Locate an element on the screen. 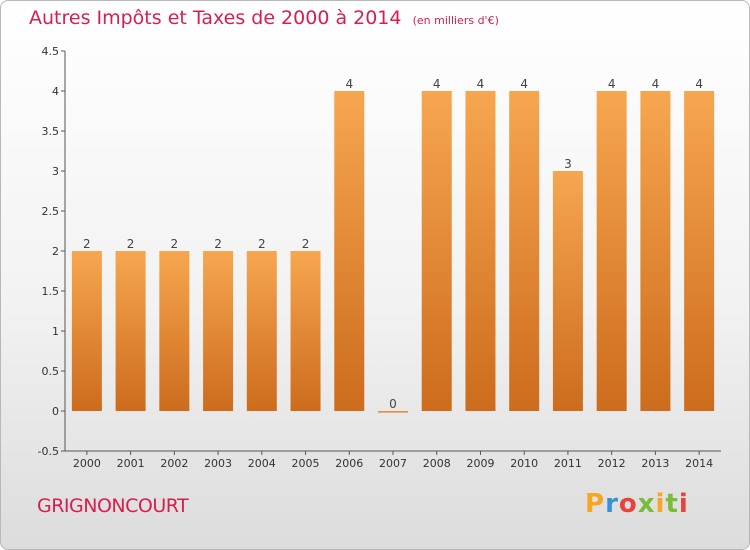  logo-letter: x is located at coordinates (646, 504).